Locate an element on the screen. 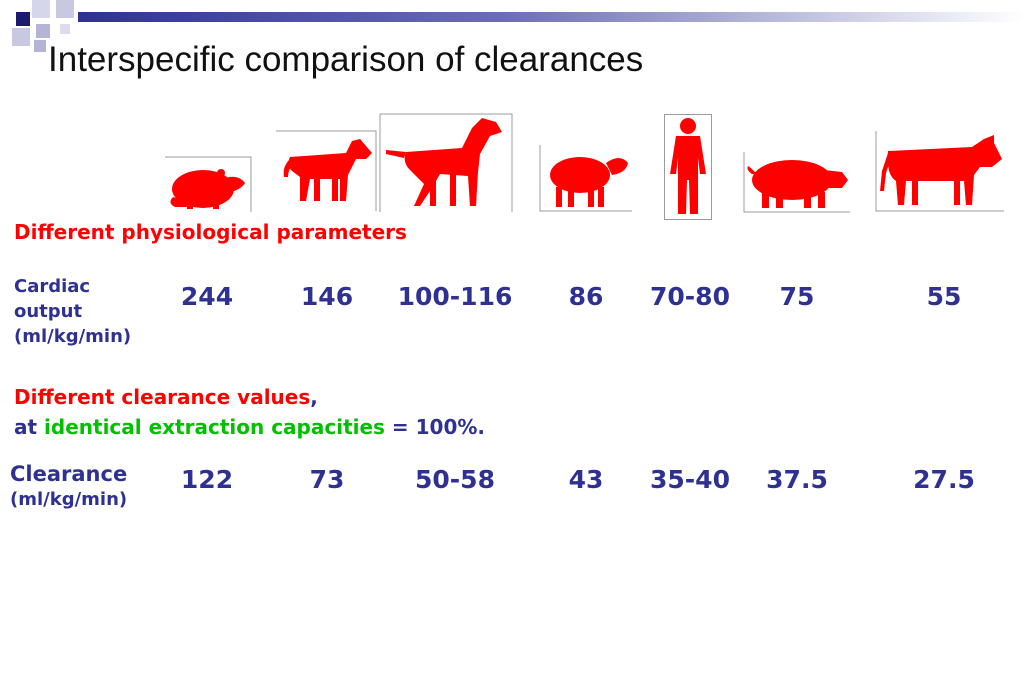  clearance-value-sheep: 43 is located at coordinates (586, 479).